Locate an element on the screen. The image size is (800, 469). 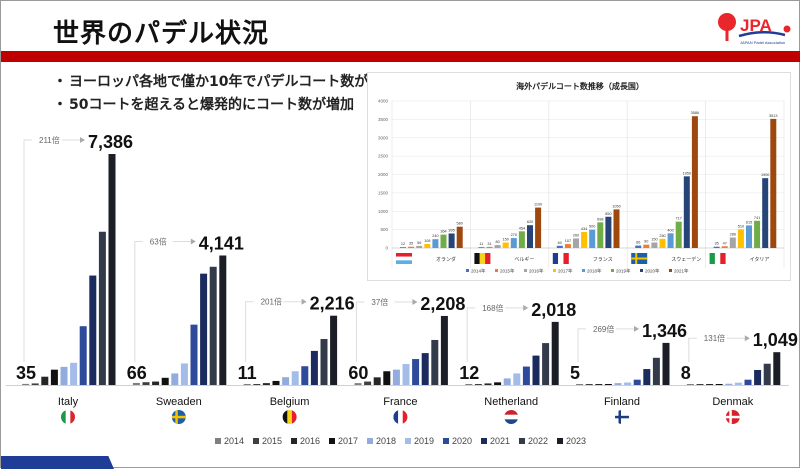
inset-legend-label: 2014年 is located at coordinates (478, 271).